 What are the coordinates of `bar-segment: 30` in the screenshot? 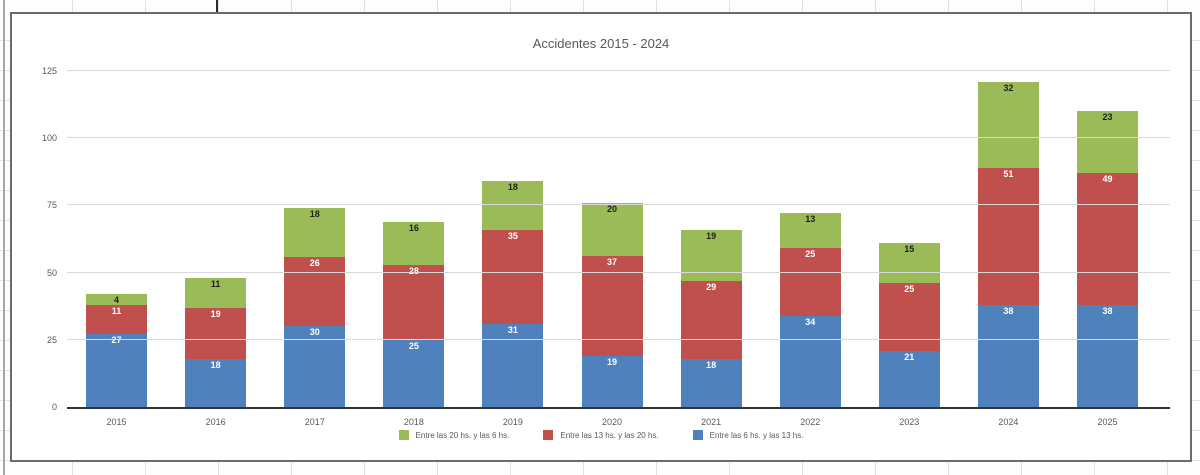 It's located at (315, 366).